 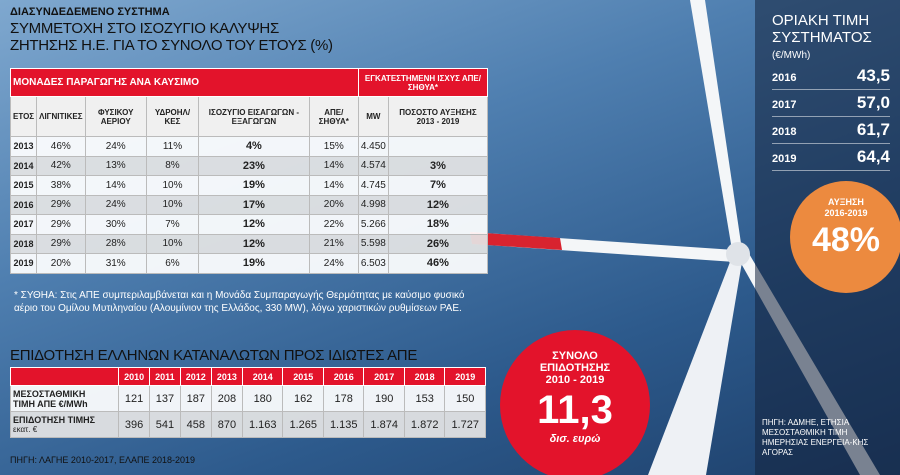 What do you see at coordinates (23, 243) in the screenshot?
I see `table-cell: 2018` at bounding box center [23, 243].